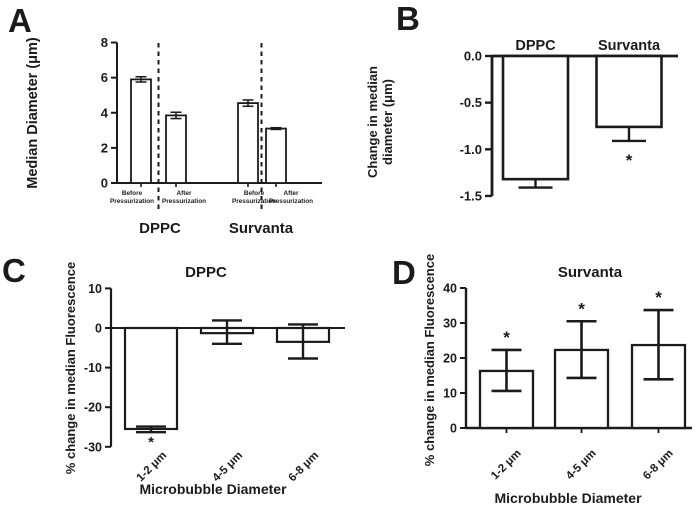  What do you see at coordinates (20, 20) in the screenshot?
I see `panel-a-label: A` at bounding box center [20, 20].